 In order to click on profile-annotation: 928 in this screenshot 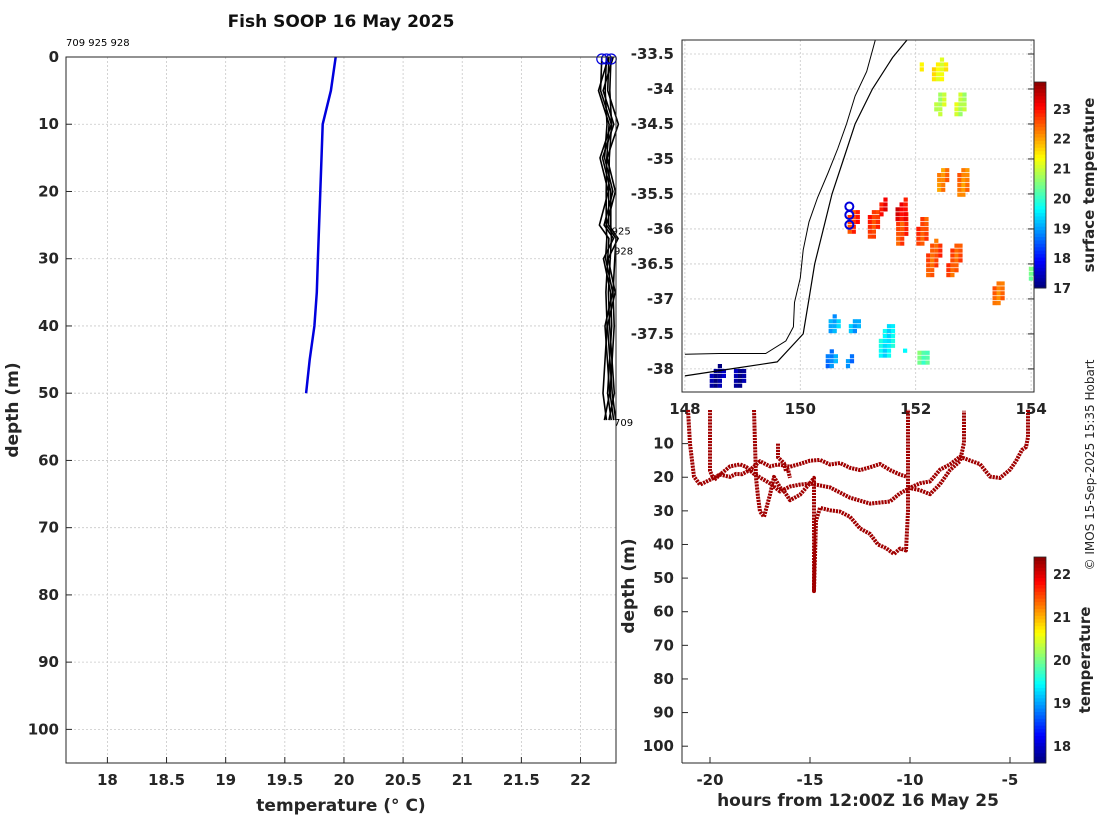, I will do `click(623, 252)`.